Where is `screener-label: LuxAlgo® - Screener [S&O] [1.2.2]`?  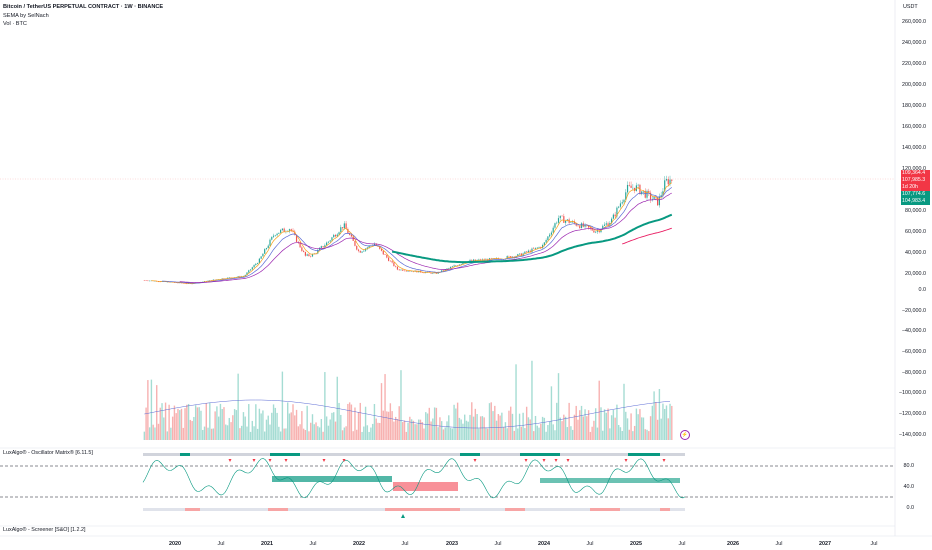
screener-label: LuxAlgo® - Screener [S&O] [1.2.2] is located at coordinates (44, 530).